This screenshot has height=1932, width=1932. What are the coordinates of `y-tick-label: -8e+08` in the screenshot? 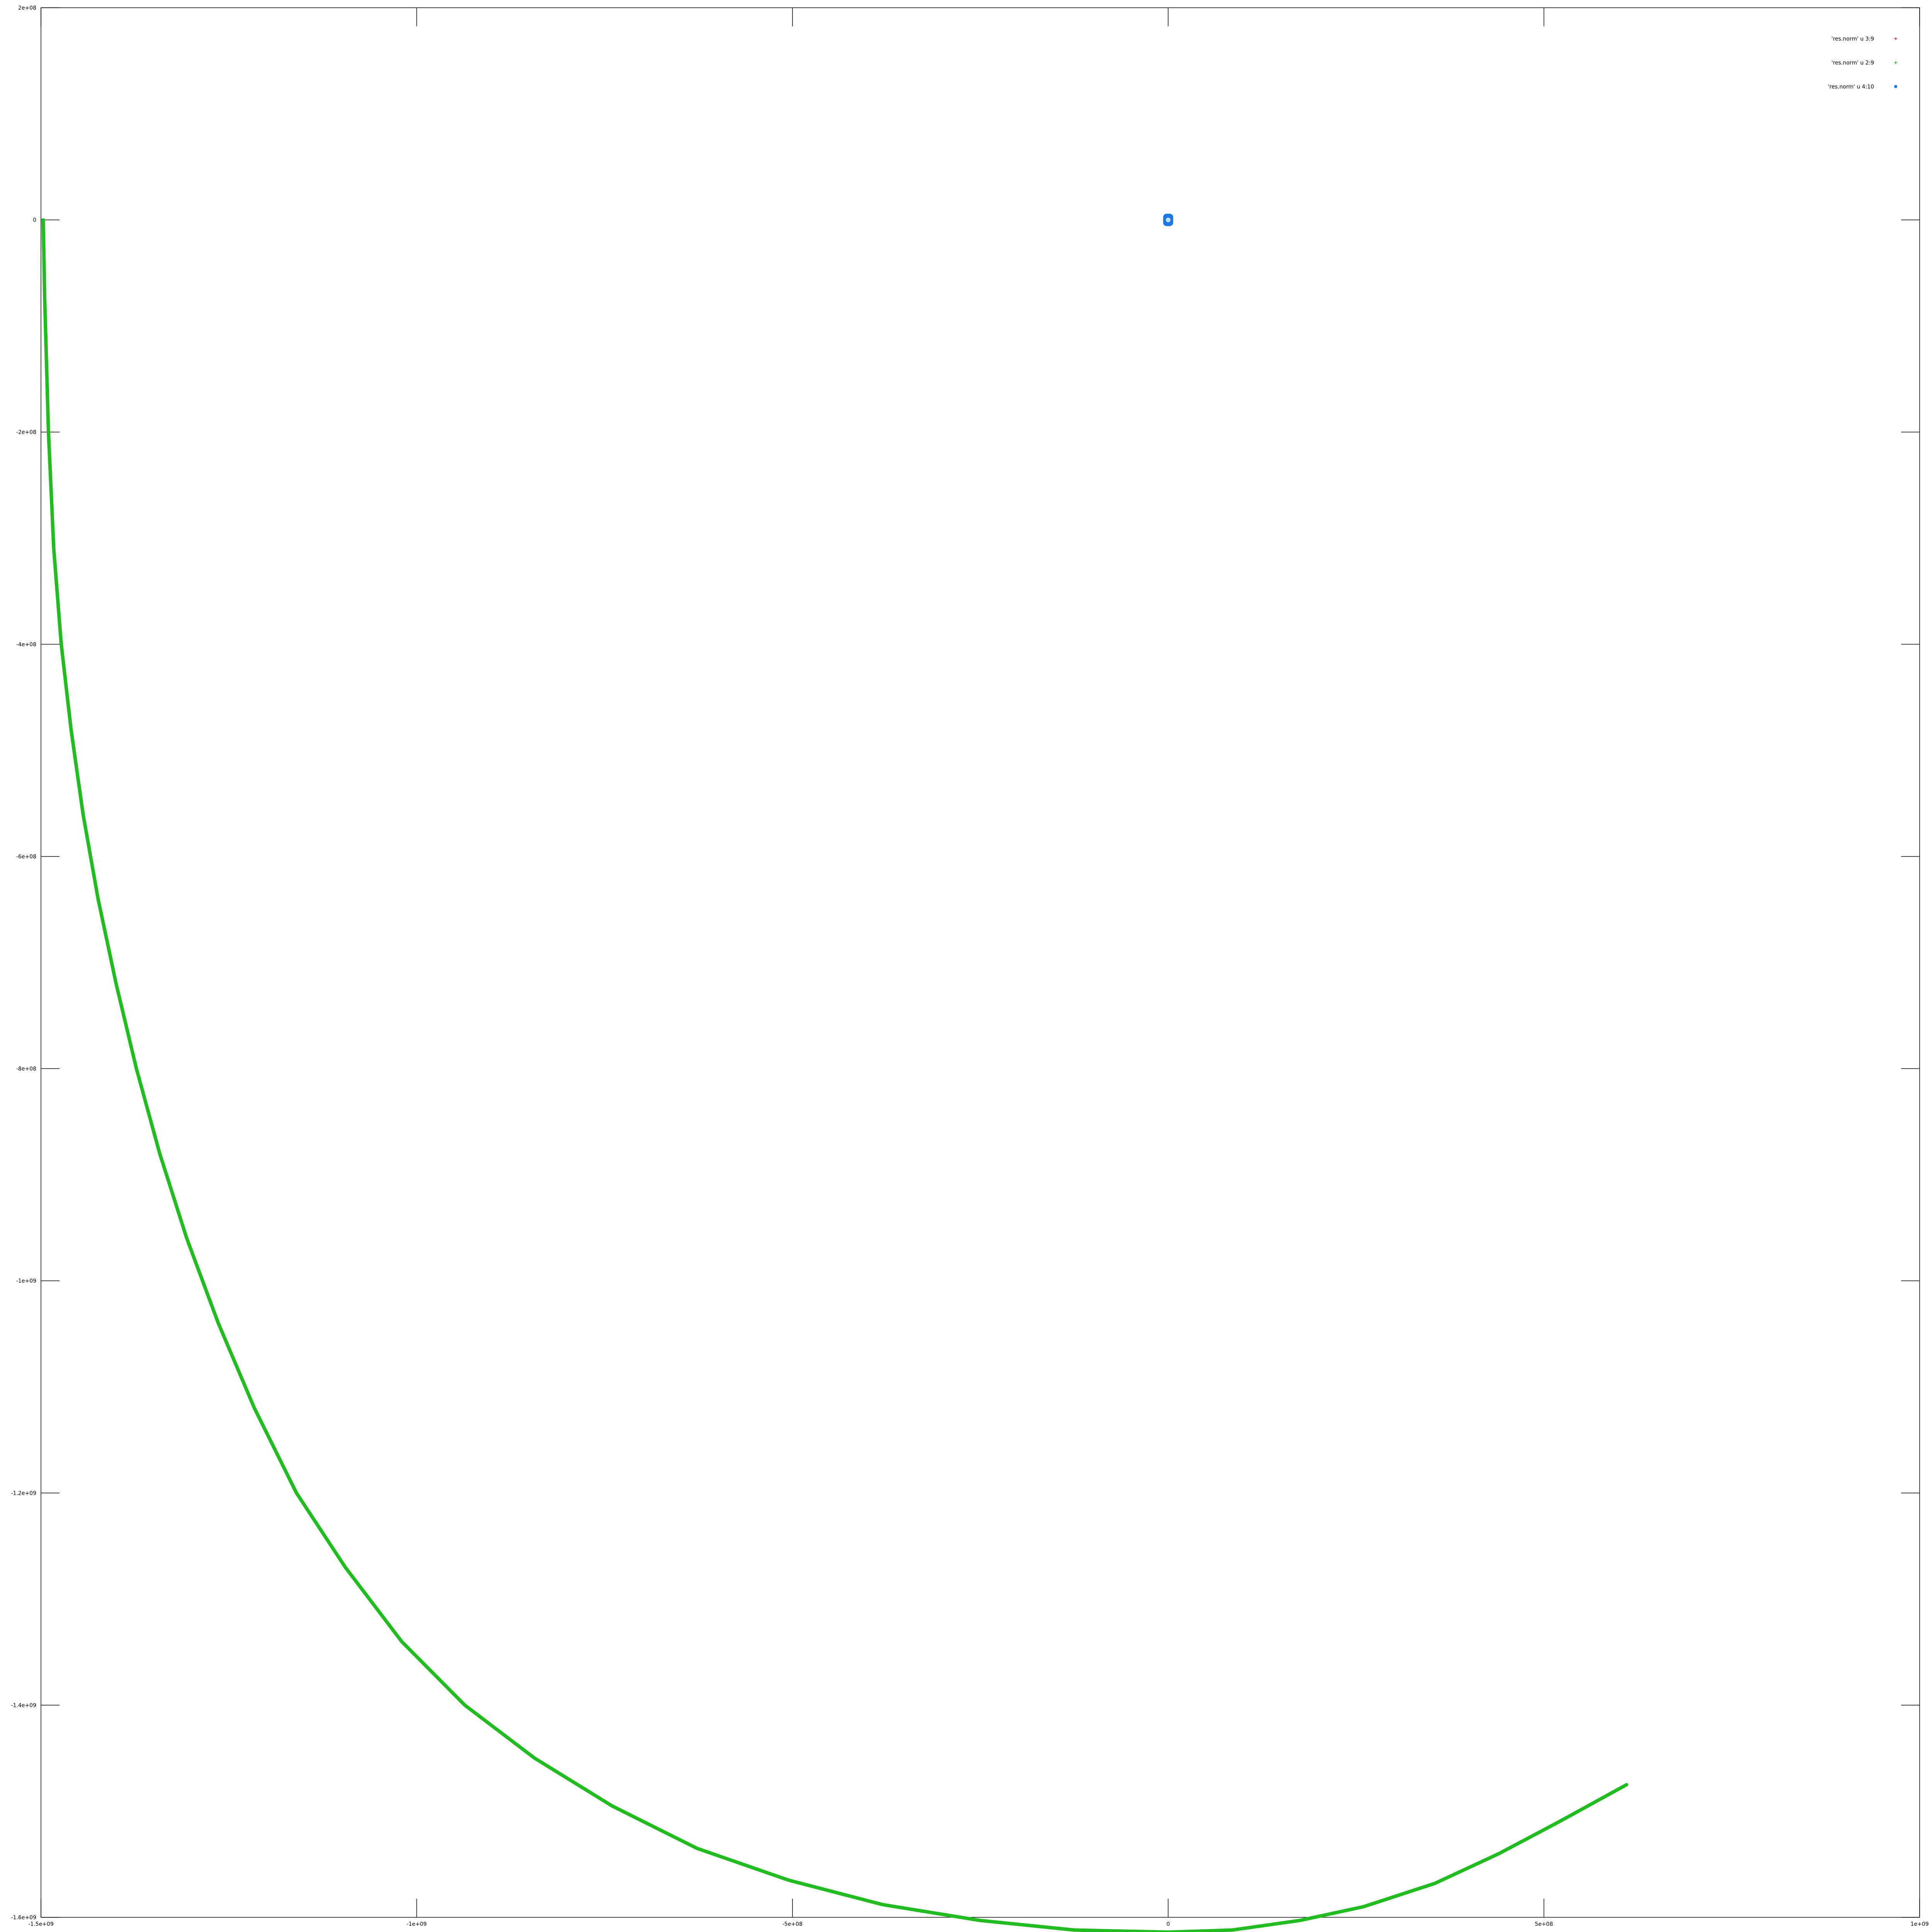 It's located at (26, 1069).